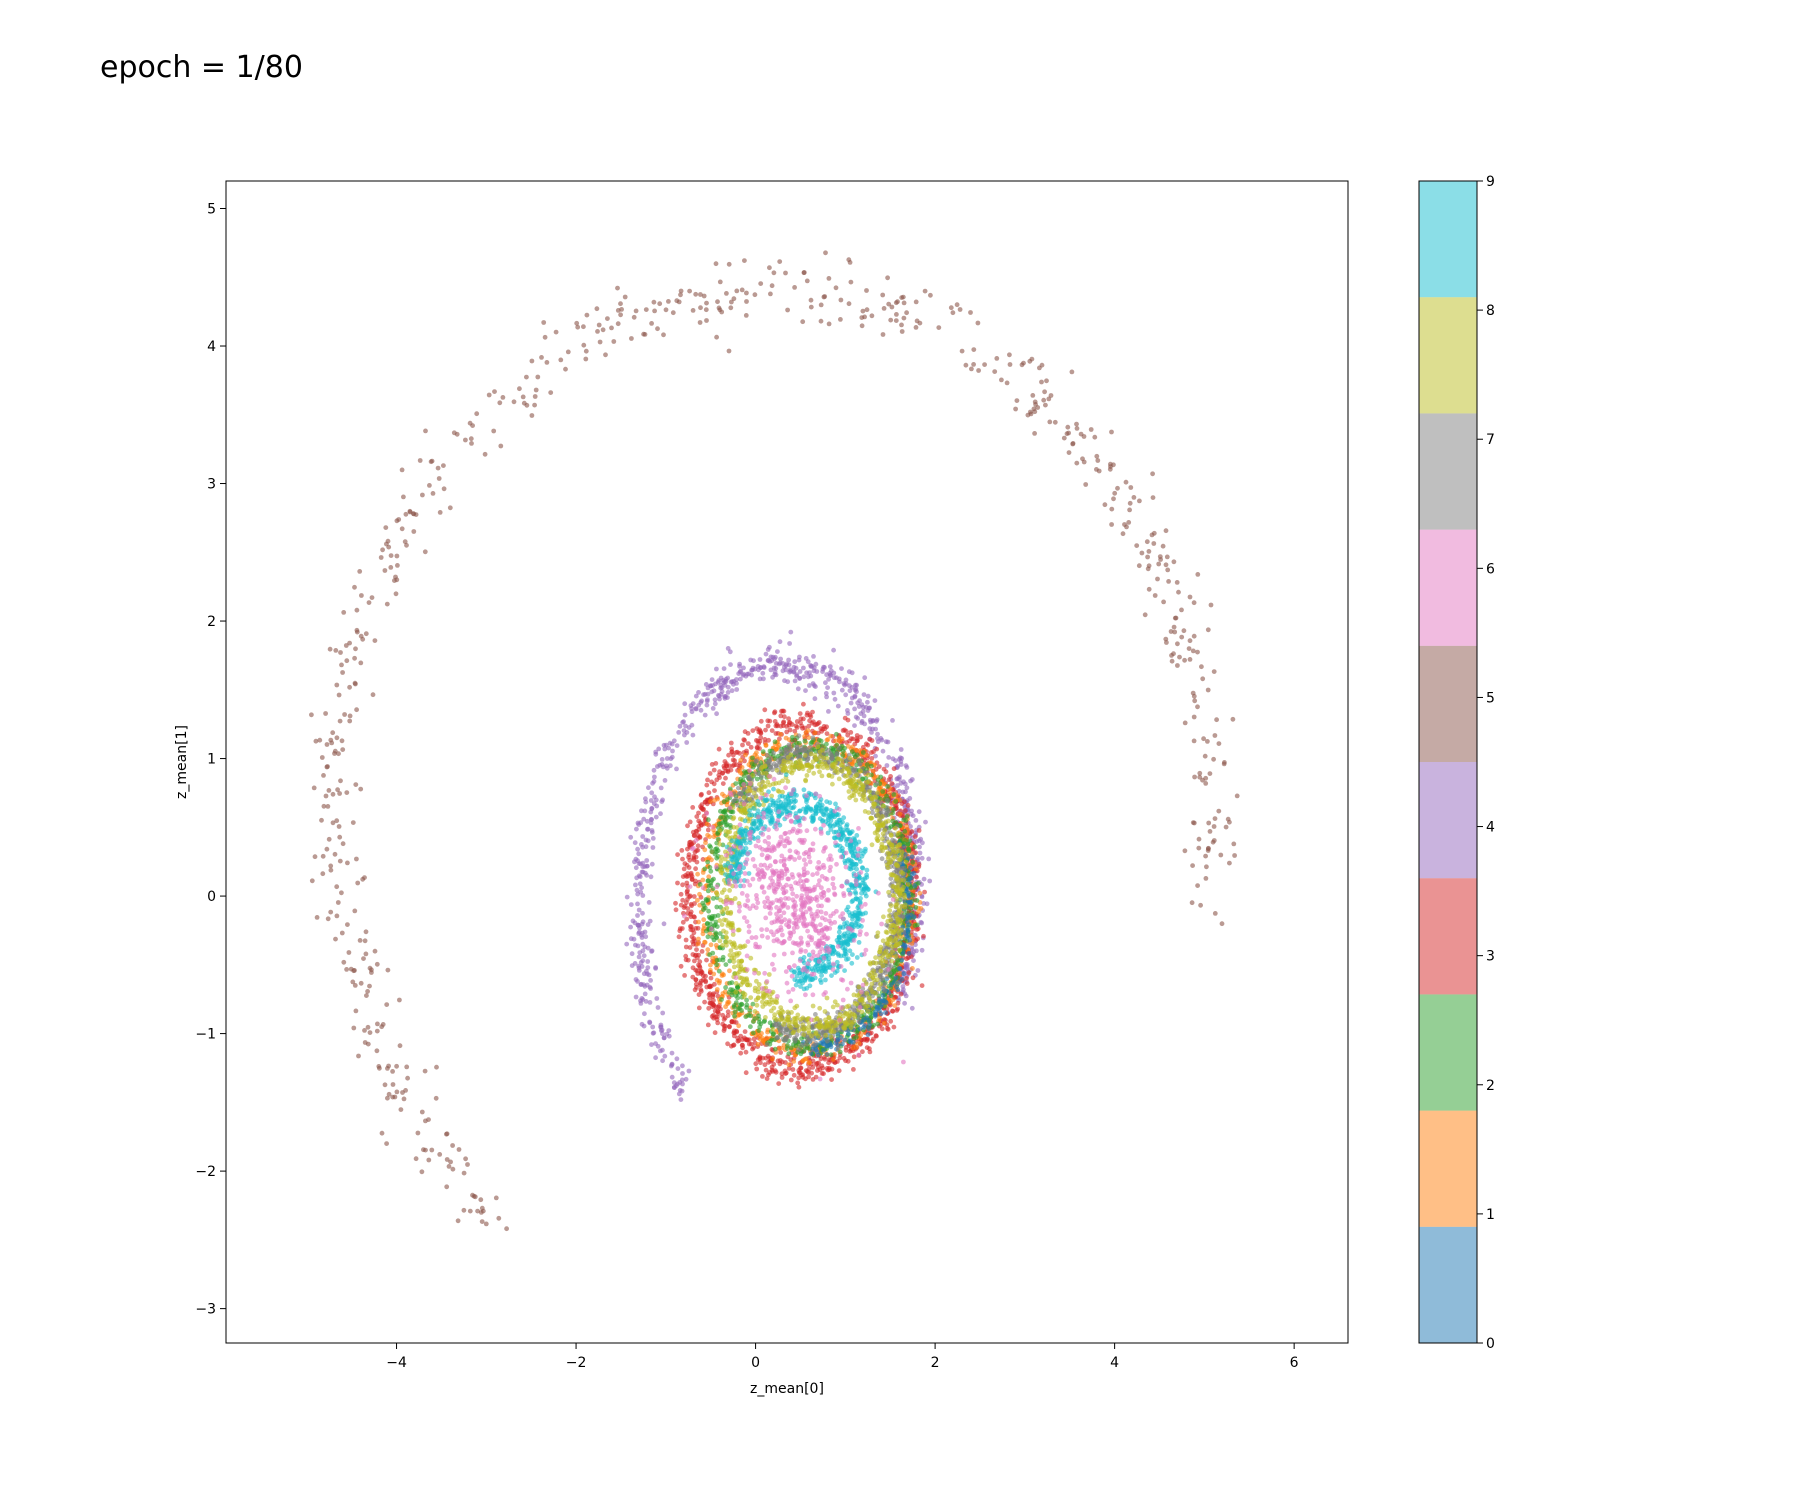 The image size is (1800, 1500). I want to click on figure-title: epoch = 1/80, so click(201, 67).